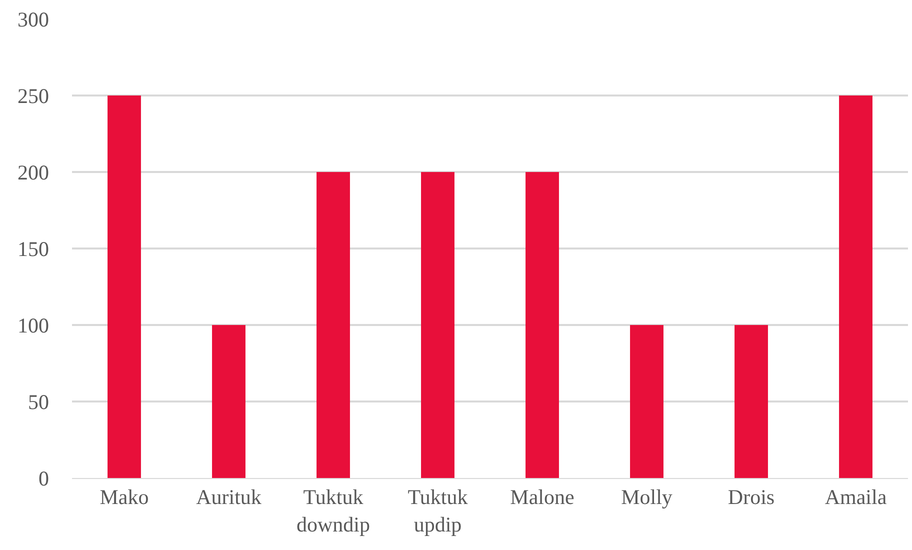 The width and height of the screenshot is (912, 550). I want to click on y-tick-label: 50, so click(38, 402).